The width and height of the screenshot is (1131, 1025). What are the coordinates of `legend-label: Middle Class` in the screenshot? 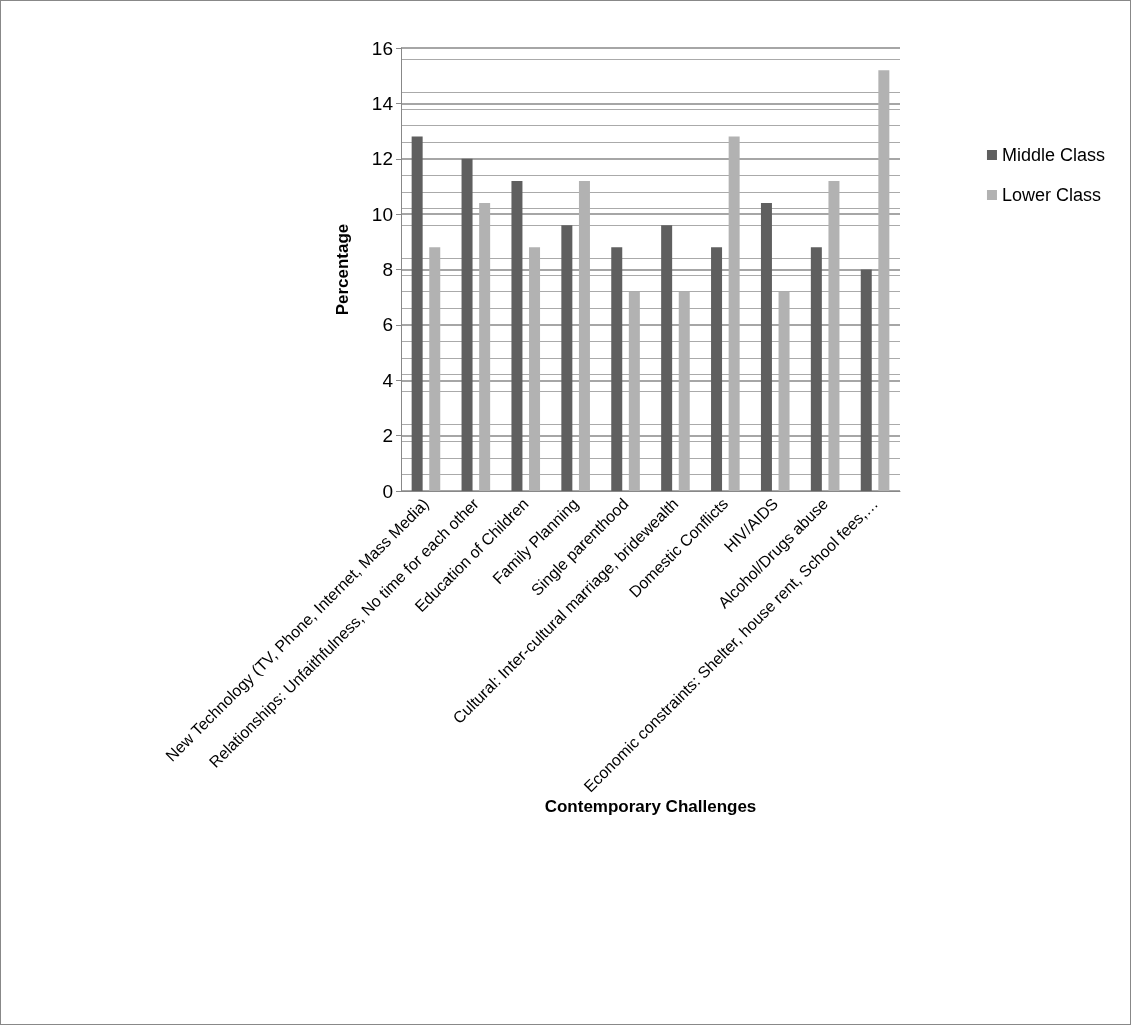 It's located at (1053, 155).